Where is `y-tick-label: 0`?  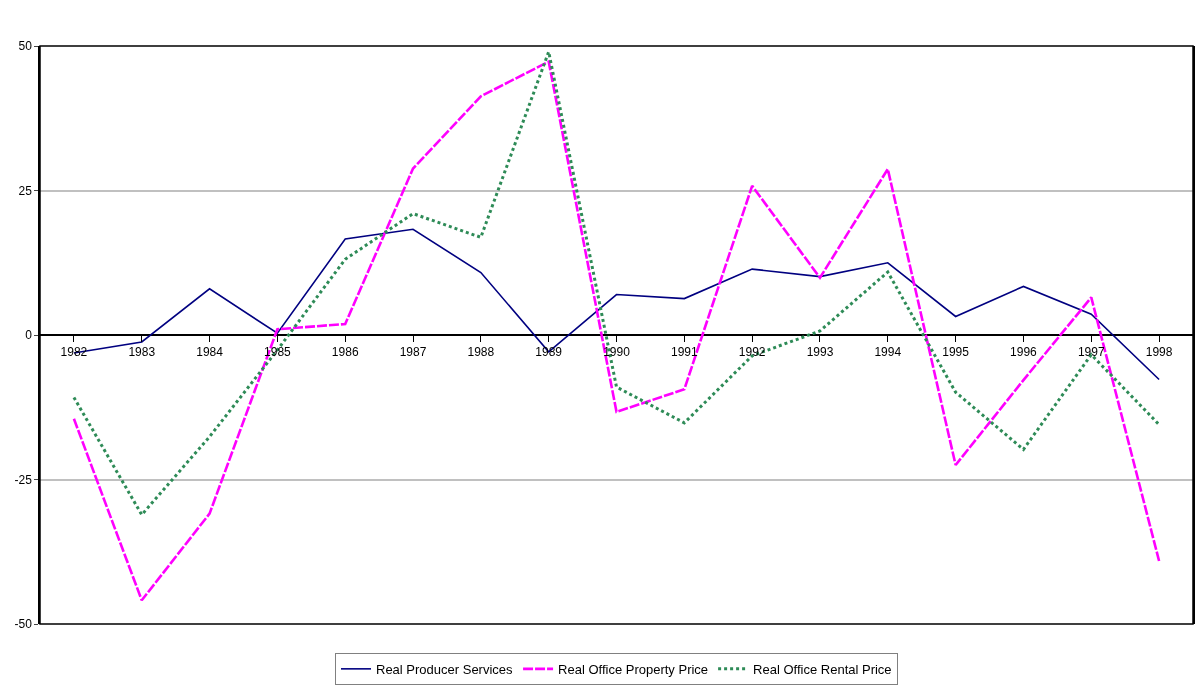
y-tick-label: 0 is located at coordinates (29, 335).